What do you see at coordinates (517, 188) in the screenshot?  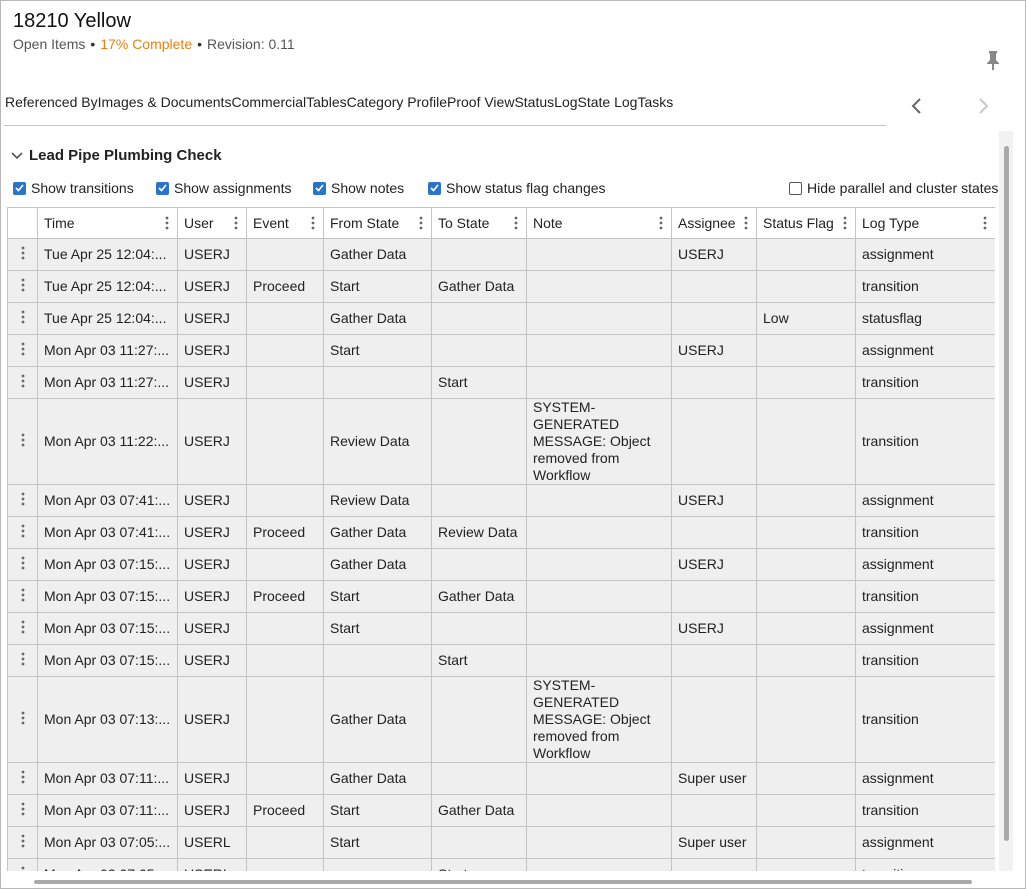 I see `checkbox-option: Show status flag changes` at bounding box center [517, 188].